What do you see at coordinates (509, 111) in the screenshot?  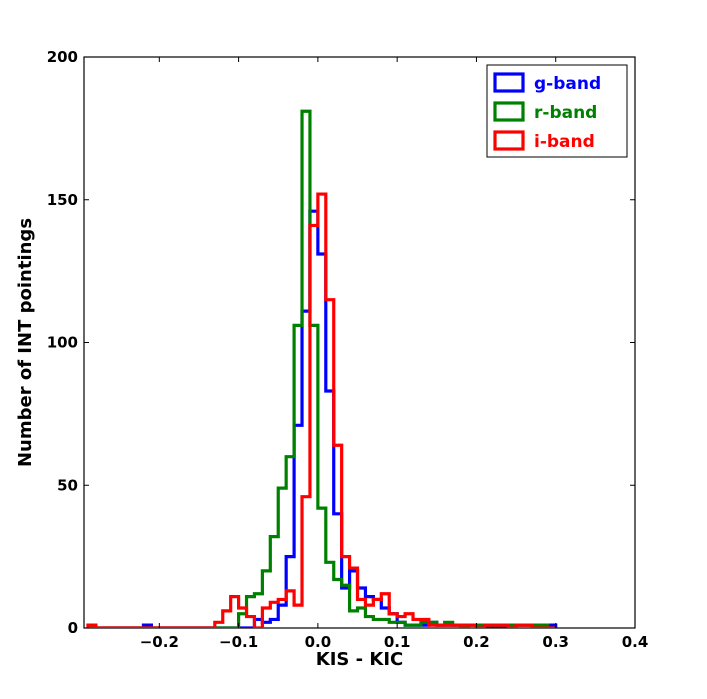 I see `r-band-legend-swatch` at bounding box center [509, 111].